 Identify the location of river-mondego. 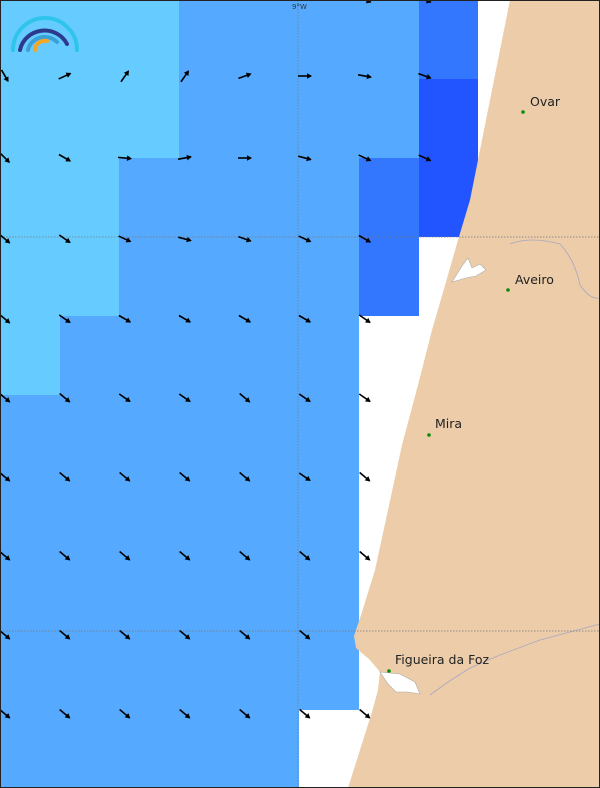
(514, 659).